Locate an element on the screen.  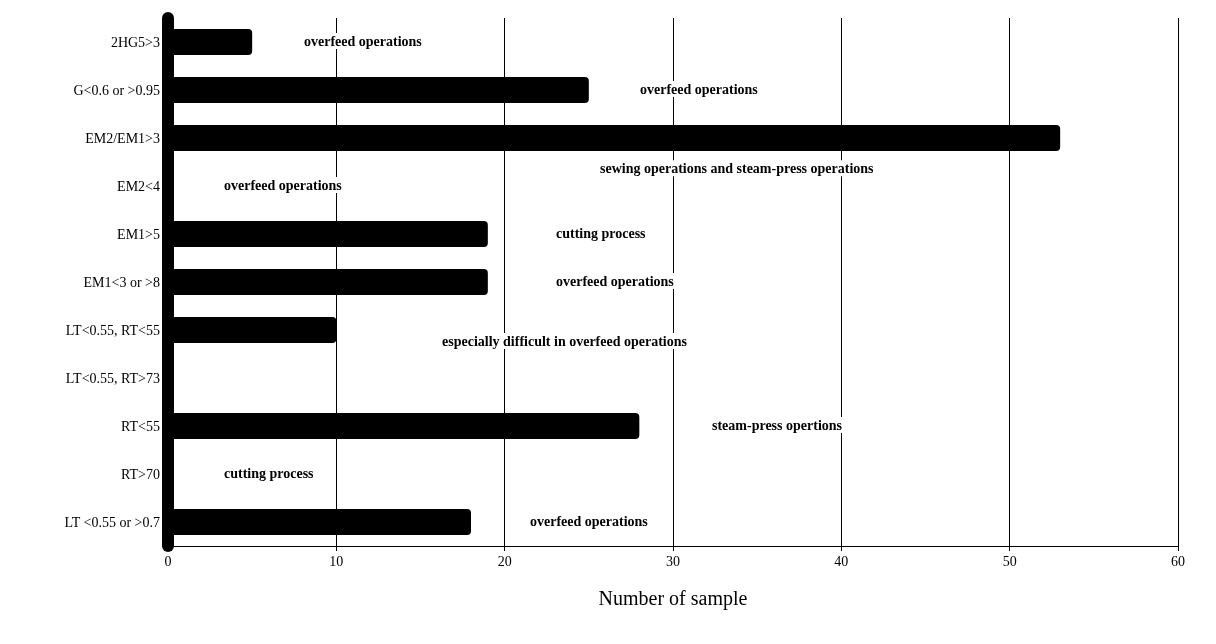
y-tick-label: 2HG5>3 is located at coordinates (135, 42).